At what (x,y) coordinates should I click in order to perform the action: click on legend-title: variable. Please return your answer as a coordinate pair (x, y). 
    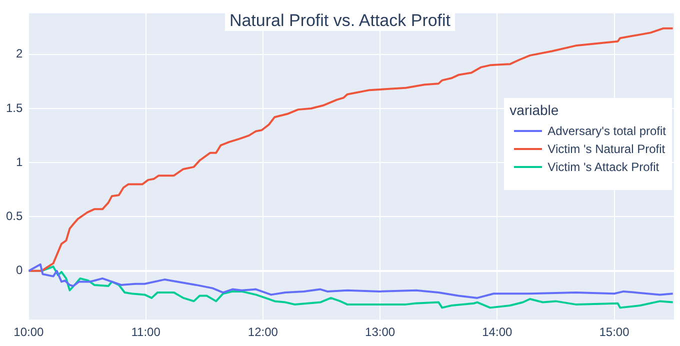
    Looking at the image, I should click on (535, 110).